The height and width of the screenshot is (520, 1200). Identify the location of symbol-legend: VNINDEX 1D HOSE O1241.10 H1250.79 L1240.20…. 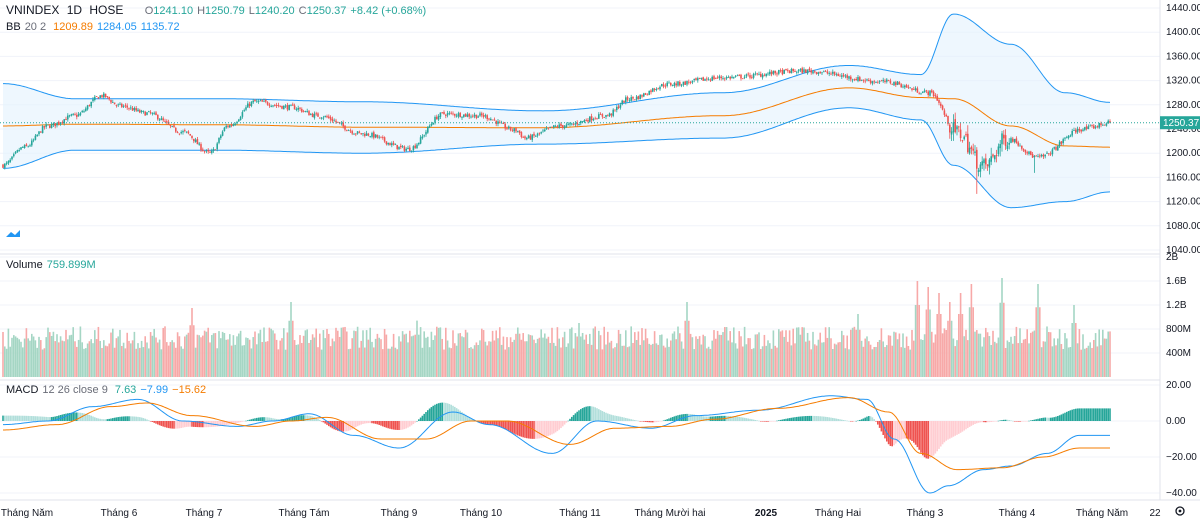
(220, 10).